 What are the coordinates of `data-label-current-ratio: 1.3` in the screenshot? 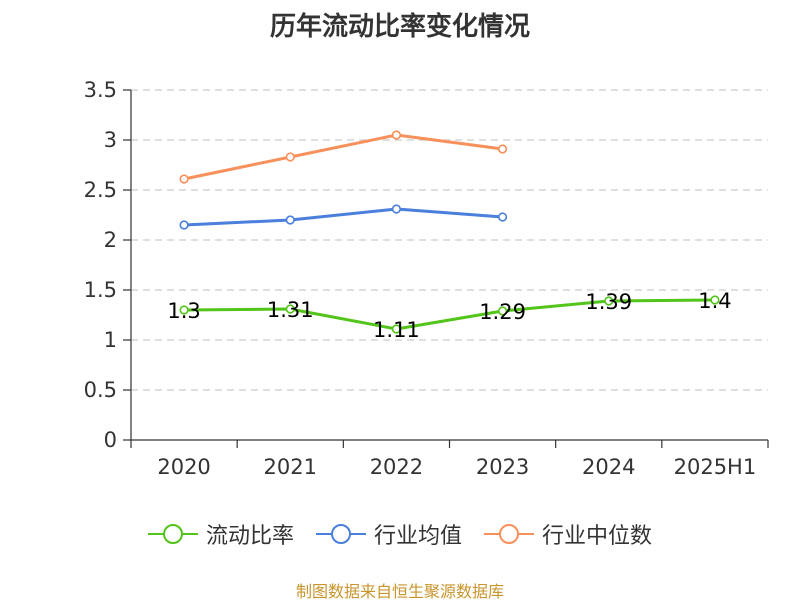 It's located at (183, 311).